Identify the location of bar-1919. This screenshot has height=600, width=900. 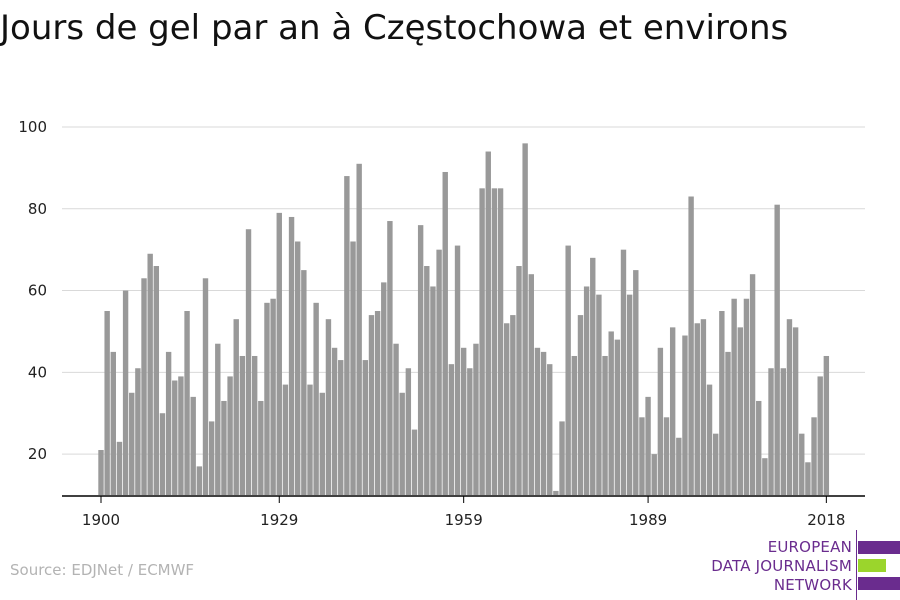
(218, 419).